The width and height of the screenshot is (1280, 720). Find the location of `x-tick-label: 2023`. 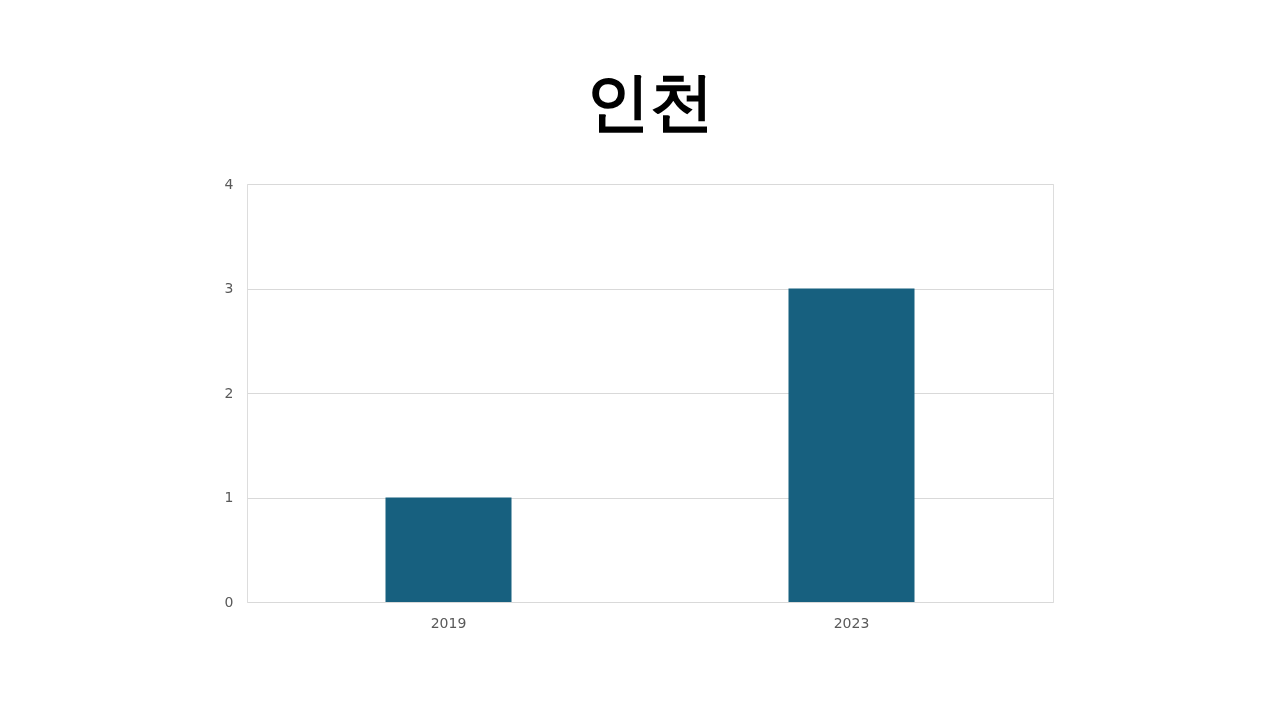

x-tick-label: 2023 is located at coordinates (851, 622).